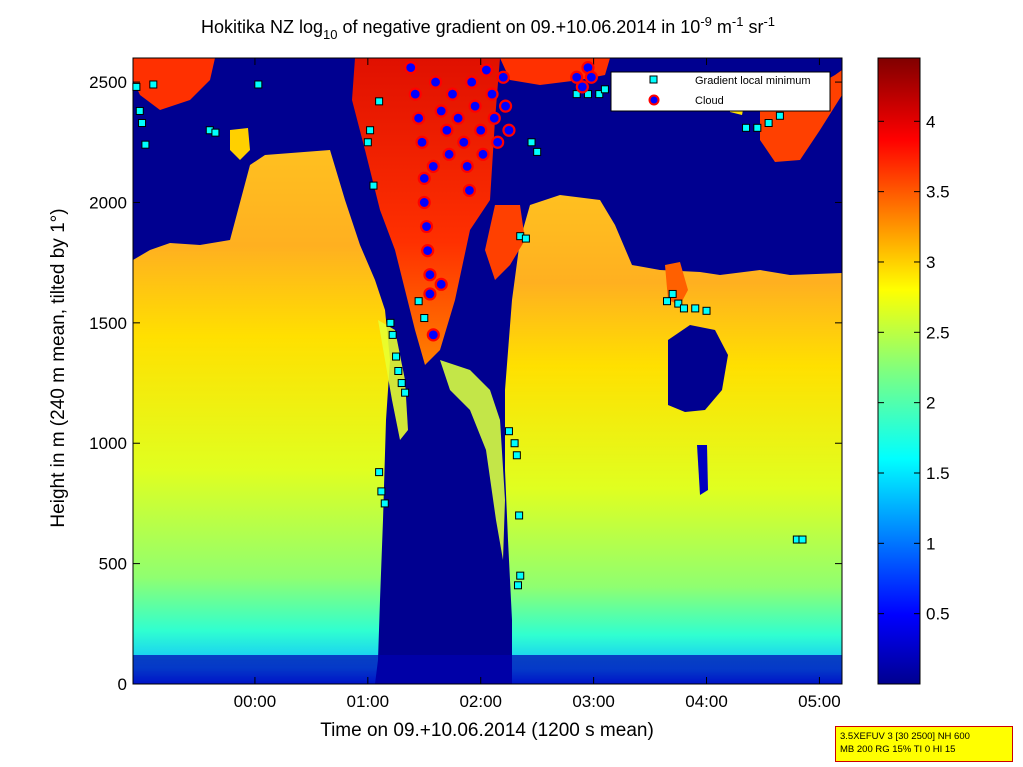 The width and height of the screenshot is (1023, 767). Describe the element at coordinates (753, 81) in the screenshot. I see `legend-minimum-label: Gradient local minimum` at that location.